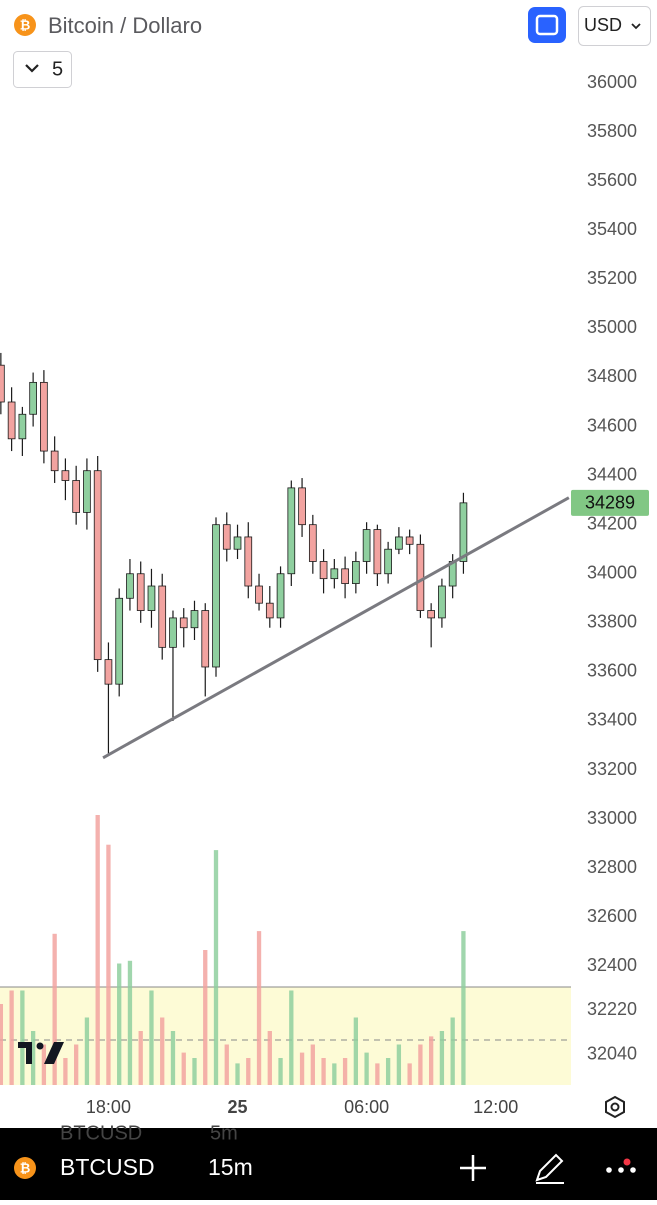 This screenshot has height=1205, width=657. What do you see at coordinates (612, 523) in the screenshot?
I see `y-tick-label: 34200` at bounding box center [612, 523].